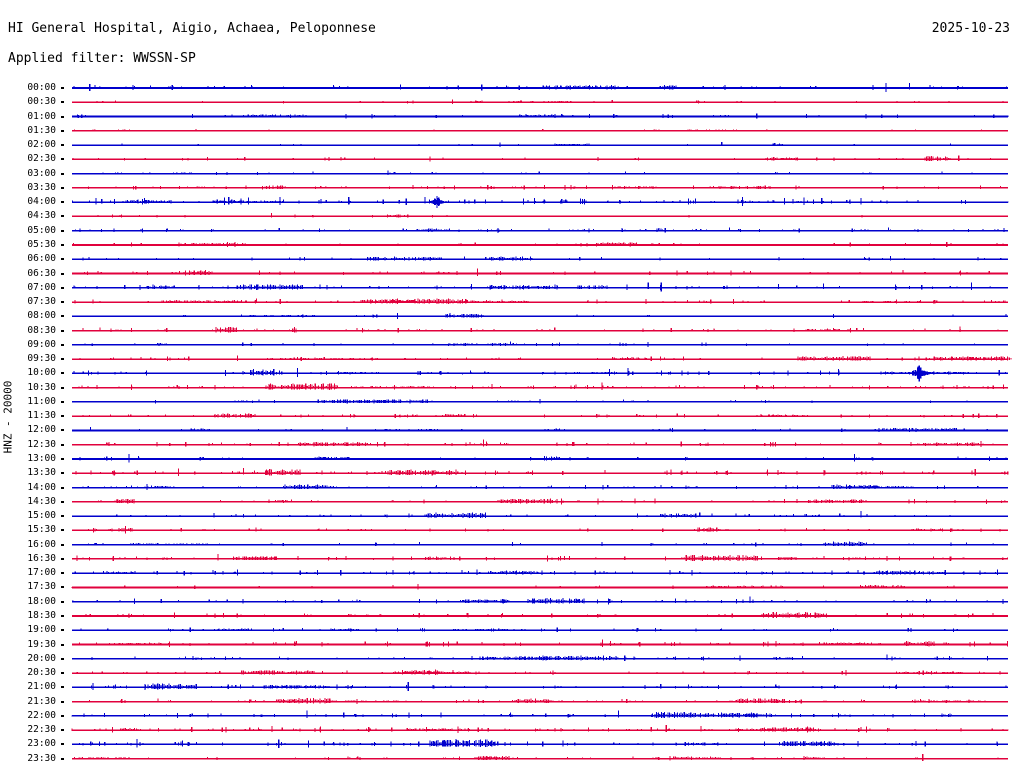  I want to click on time-tick-label: 10:00, so click(41, 373).